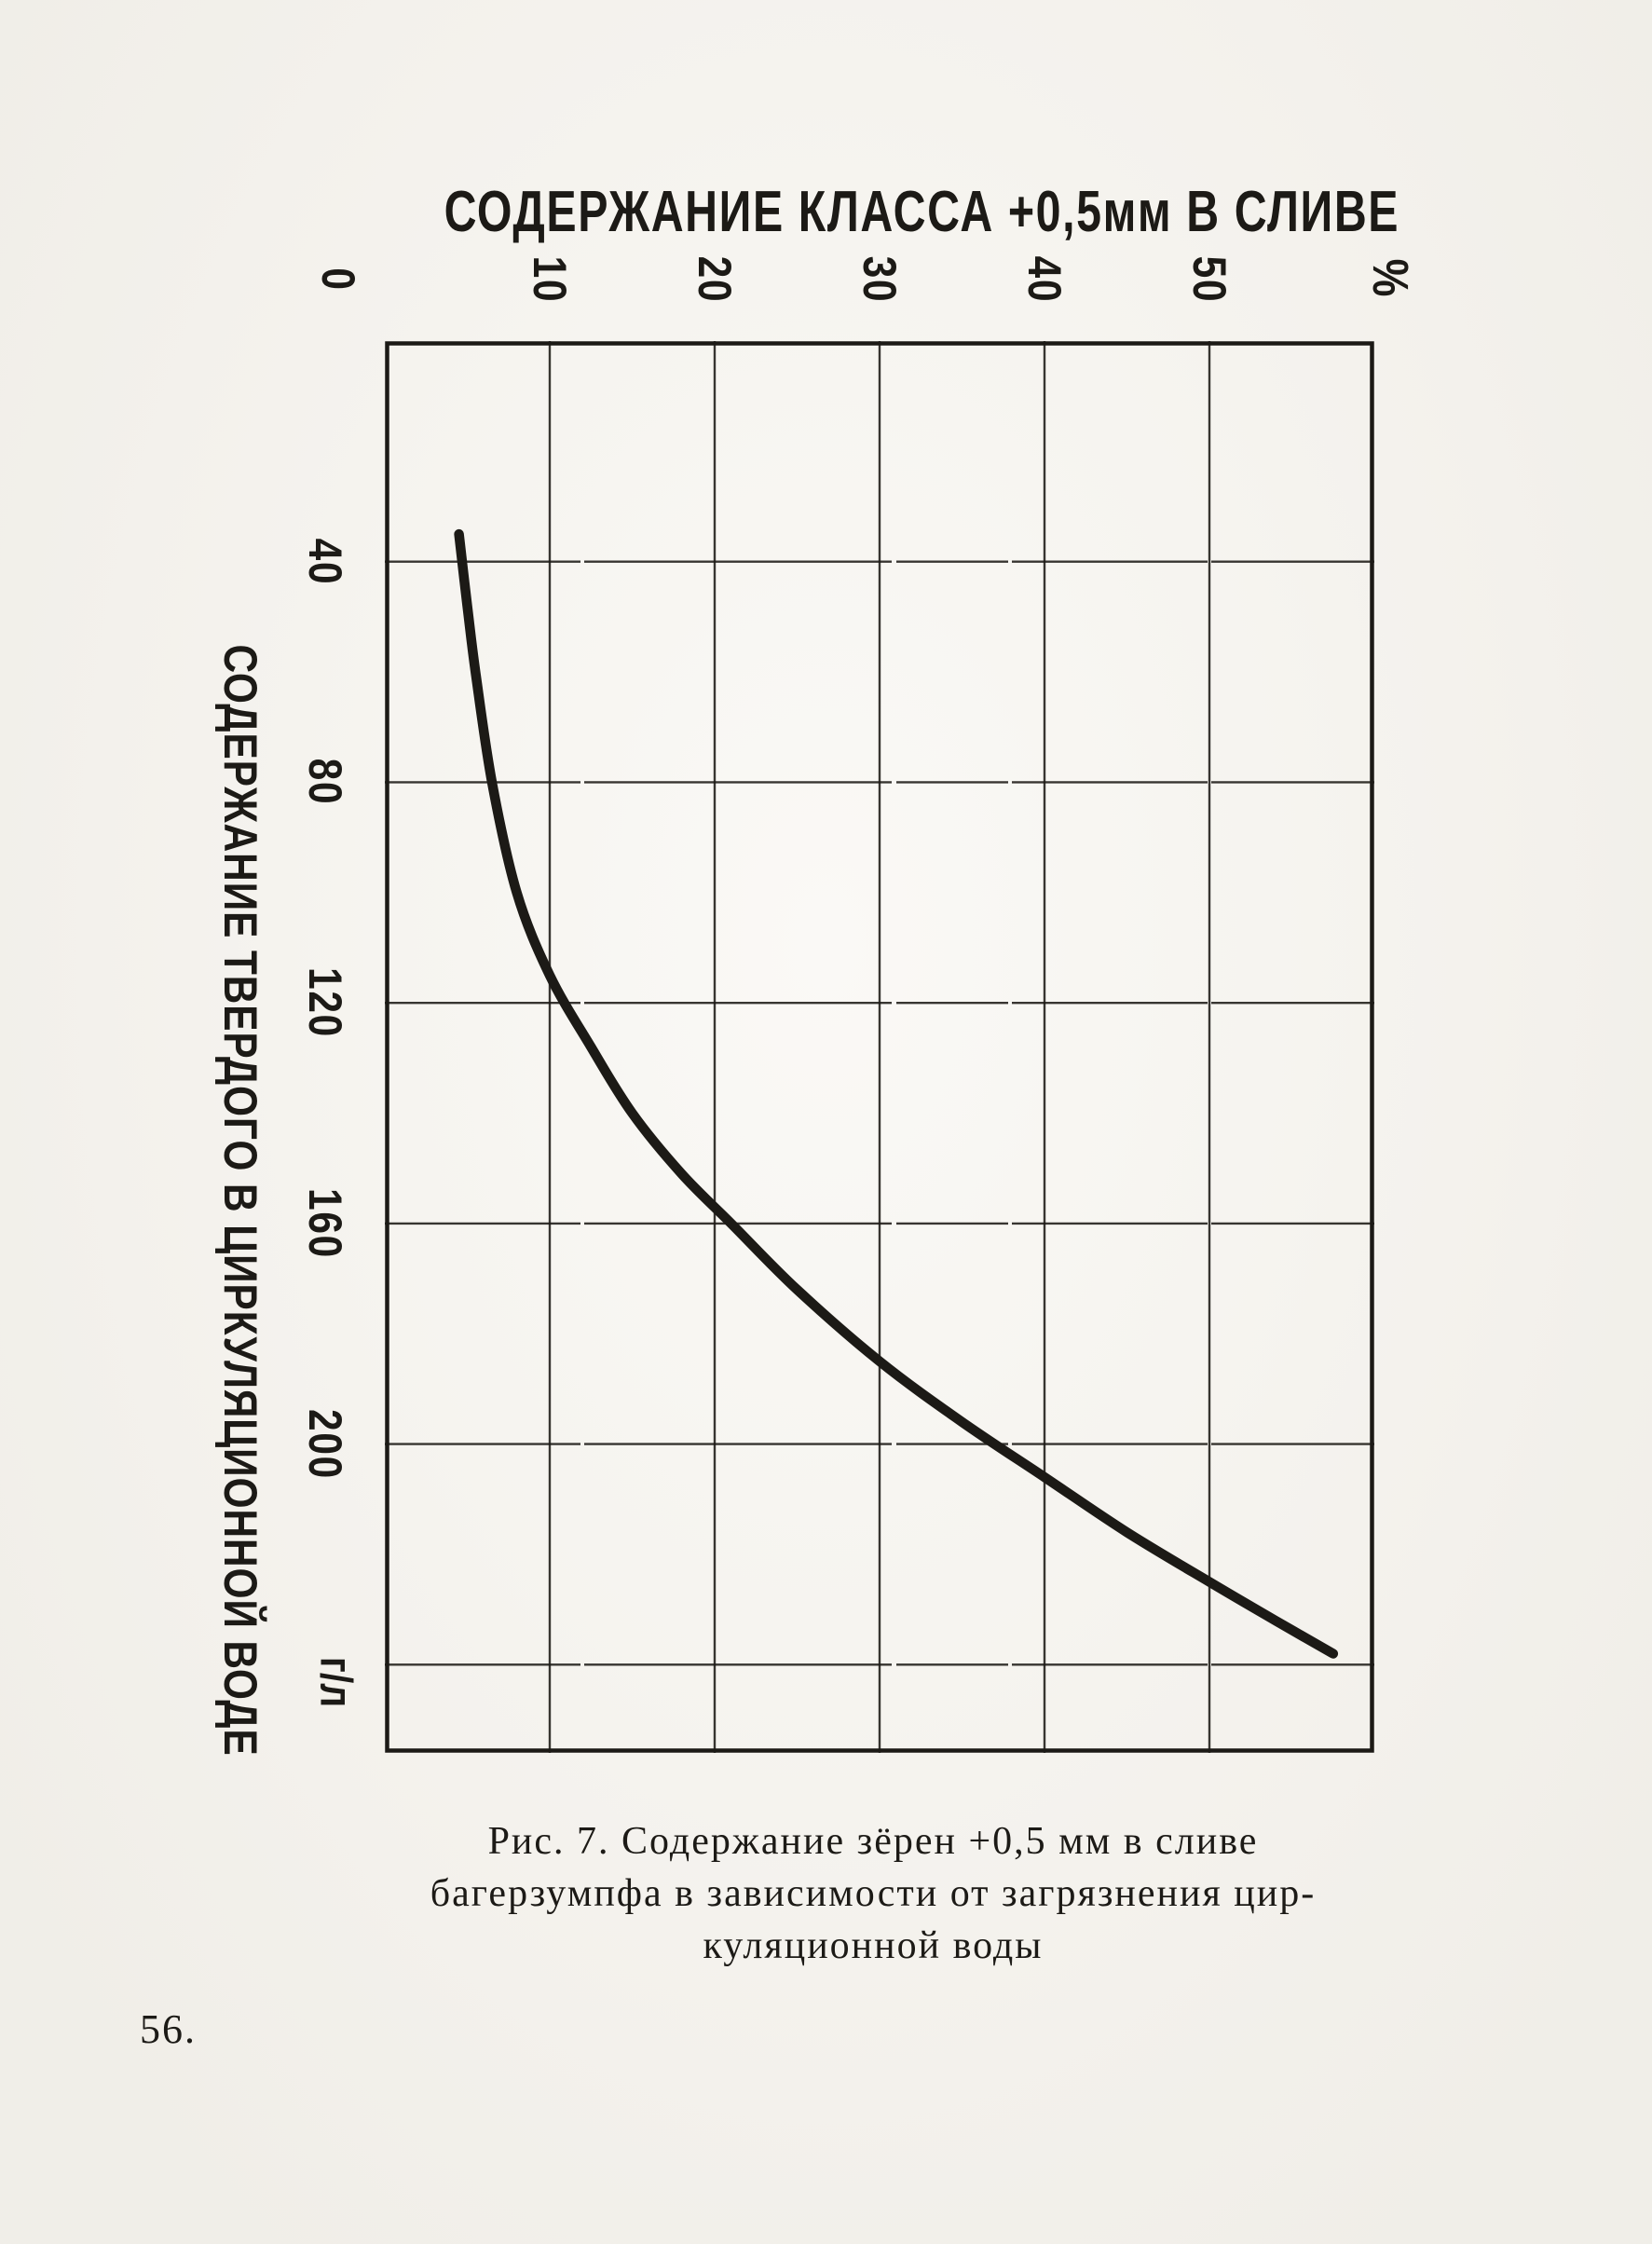  Describe the element at coordinates (715, 279) in the screenshot. I see `x-tick-label: 20` at that location.